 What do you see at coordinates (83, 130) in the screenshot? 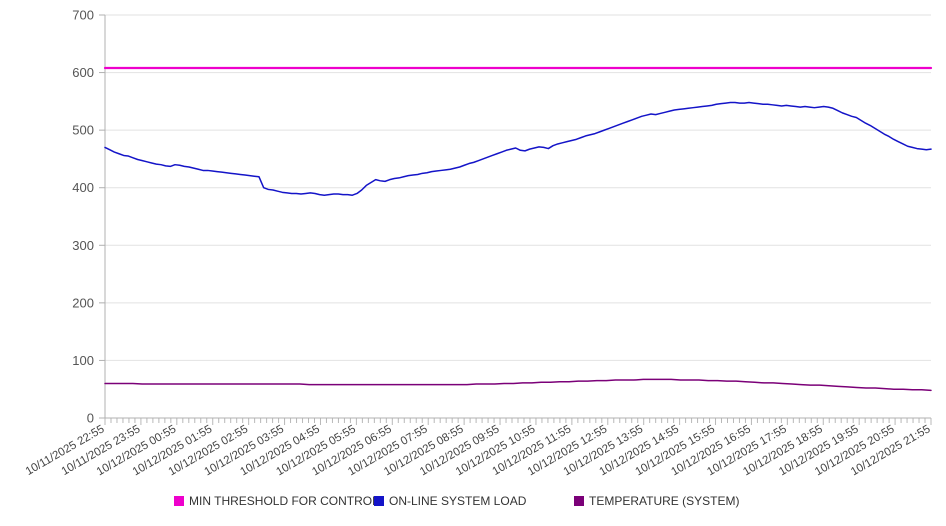
I see `y-tick-label: 500` at bounding box center [83, 130].